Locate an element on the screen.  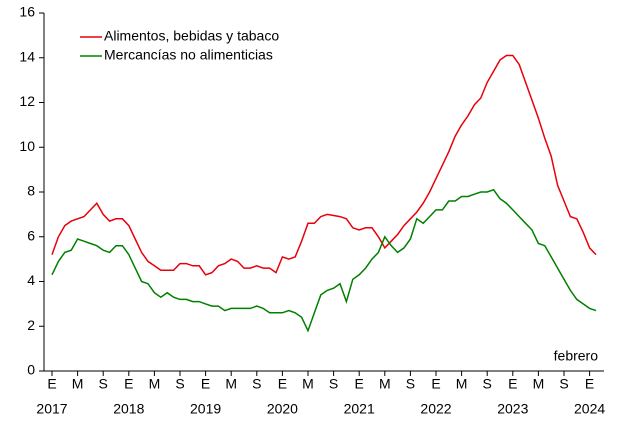
y-tick-label: 8 is located at coordinates (31, 191).